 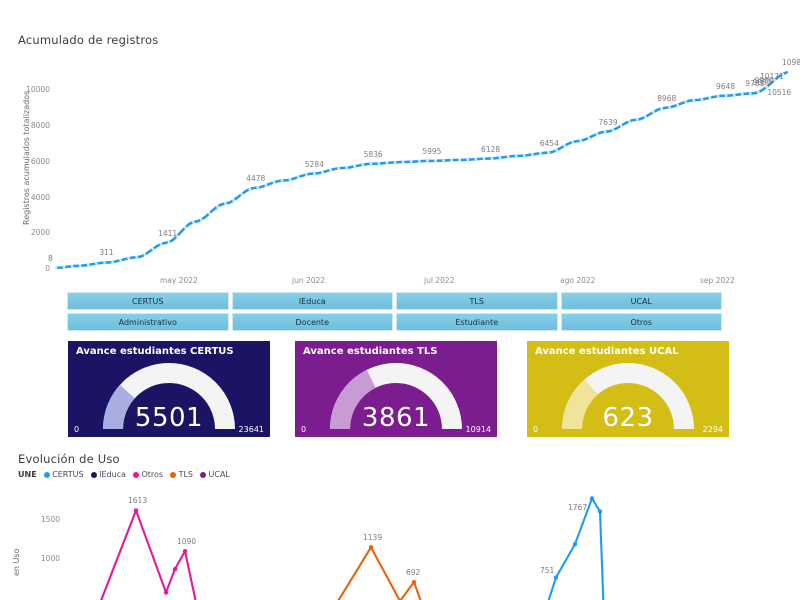 What do you see at coordinates (112, 474) in the screenshot?
I see `legend-item-label: IEduca` at bounding box center [112, 474].